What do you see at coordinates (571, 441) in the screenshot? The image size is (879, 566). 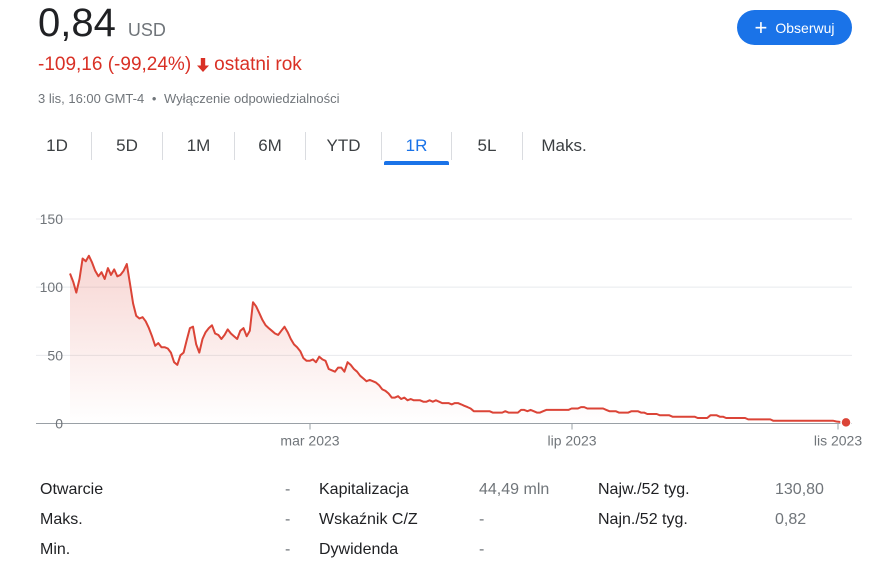 I see `x-tick-label: lip 2023` at bounding box center [571, 441].